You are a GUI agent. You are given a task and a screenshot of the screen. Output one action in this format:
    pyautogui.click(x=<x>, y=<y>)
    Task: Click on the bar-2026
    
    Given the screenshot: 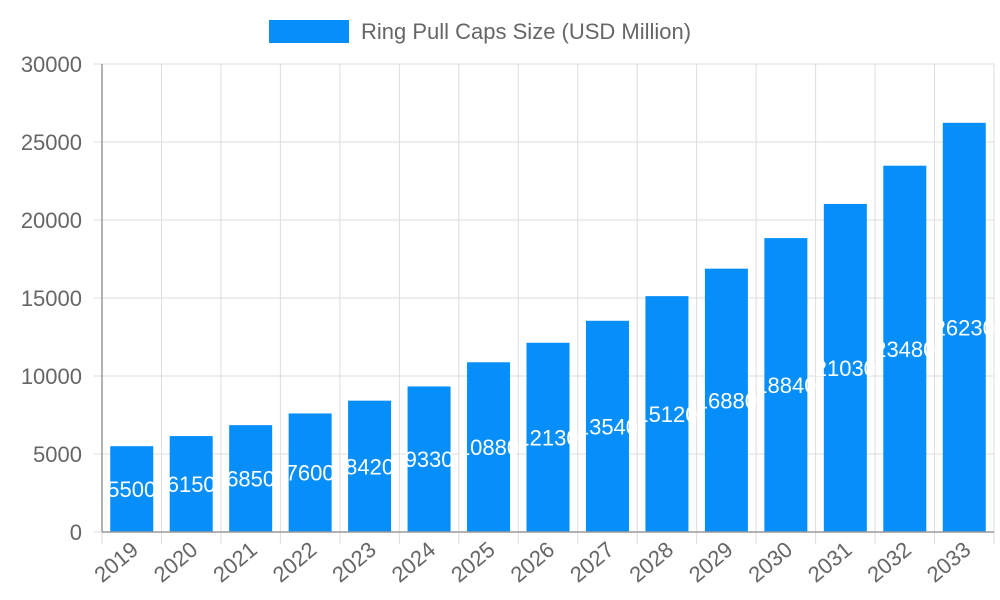 What is the action you would take?
    pyautogui.click(x=548, y=437)
    